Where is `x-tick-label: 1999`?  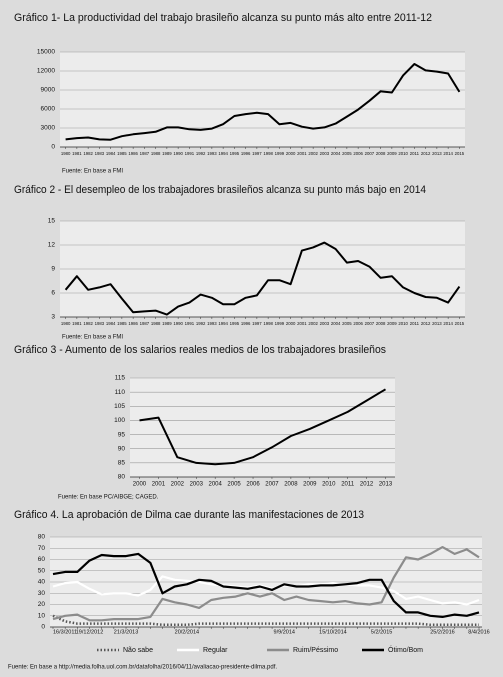
x-tick-label: 1999 is located at coordinates (280, 323).